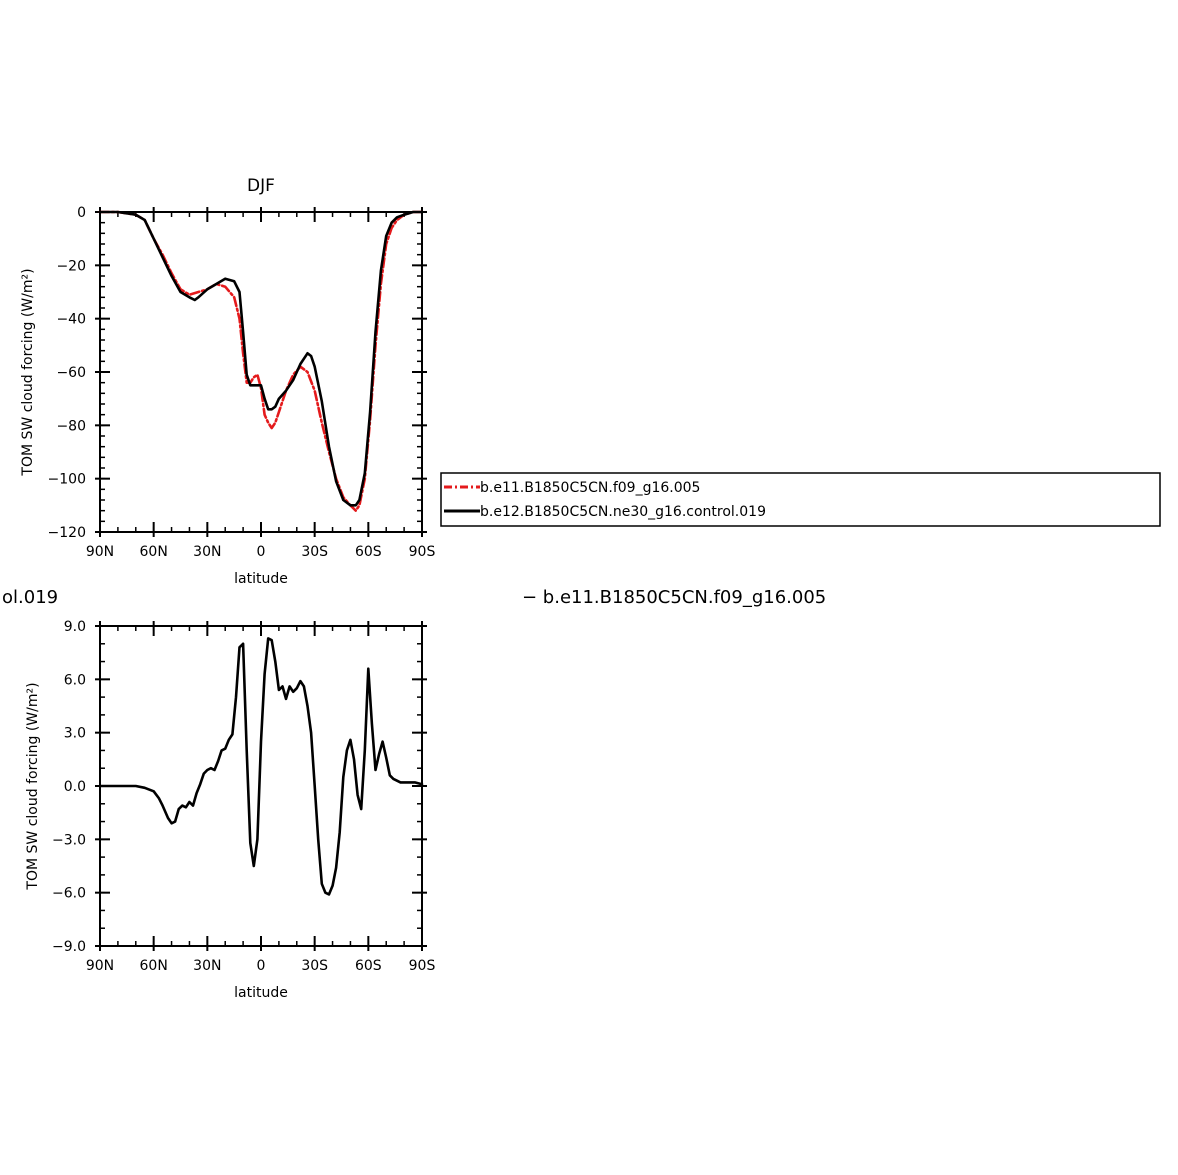 This screenshot has width=1178, height=1175. What do you see at coordinates (71, 266) in the screenshot?
I see `panel-1-y-tick-label: −20` at bounding box center [71, 266].